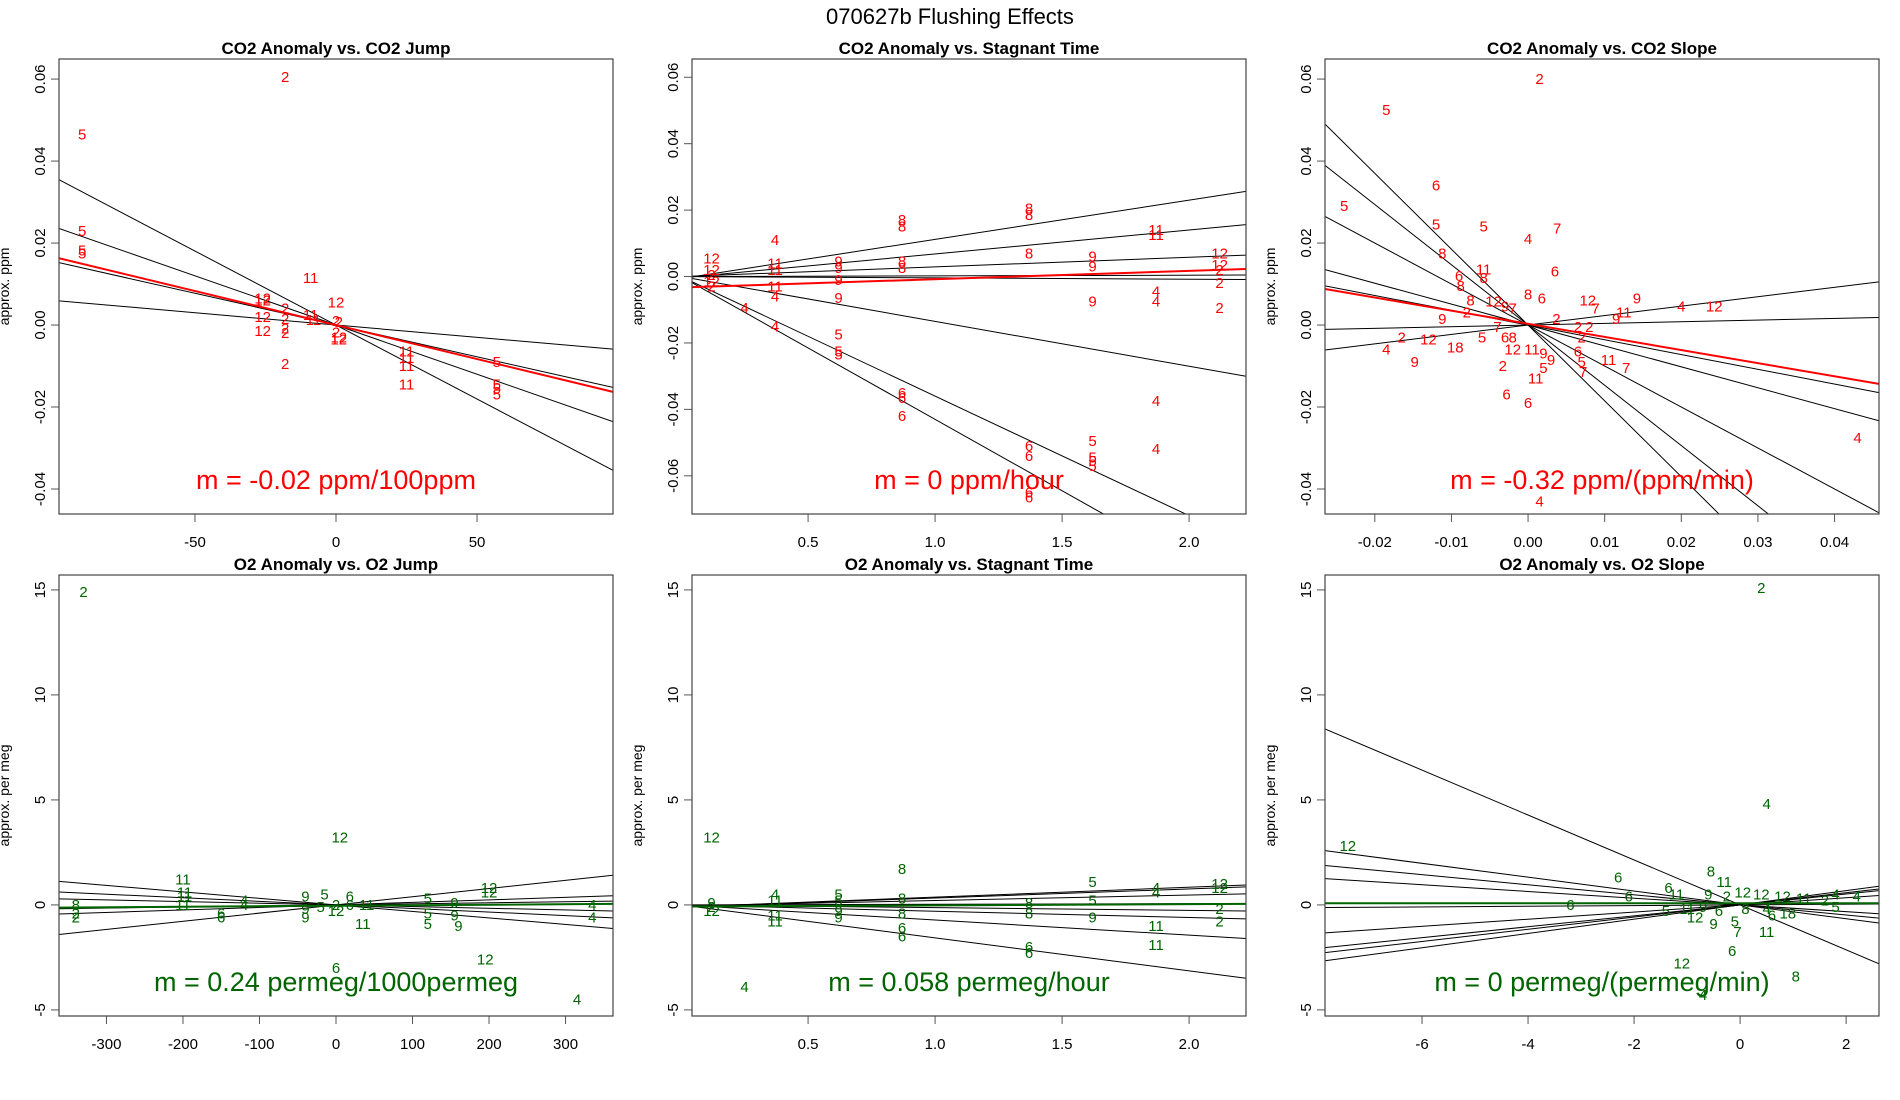 The height and width of the screenshot is (1100, 1900). Describe the element at coordinates (1306, 407) in the screenshot. I see `y-tick-label: -0.02` at that location.